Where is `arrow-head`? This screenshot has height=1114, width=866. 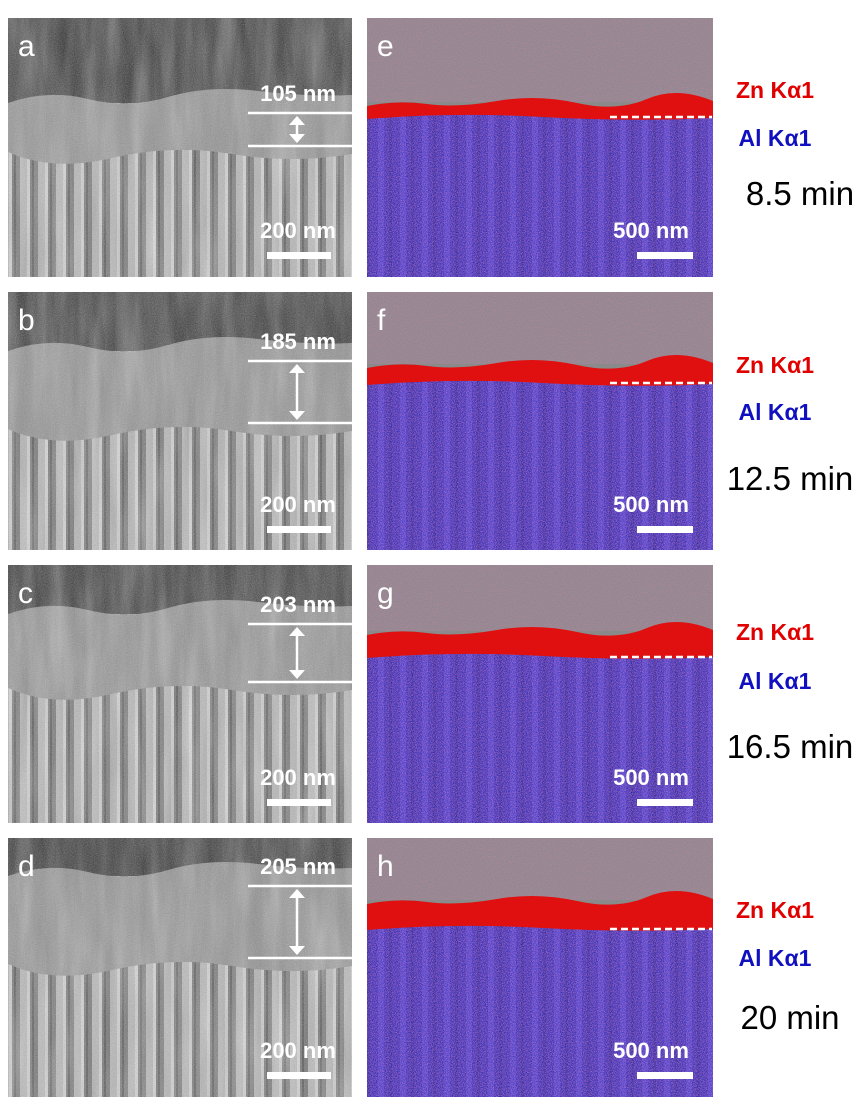 arrow-head is located at coordinates (297, 129).